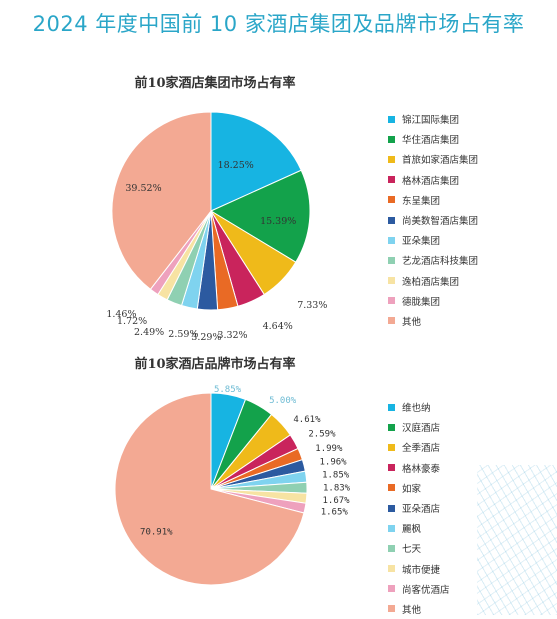  What do you see at coordinates (419, 427) in the screenshot?
I see `legend-item: 汉庭酒店` at bounding box center [419, 427].